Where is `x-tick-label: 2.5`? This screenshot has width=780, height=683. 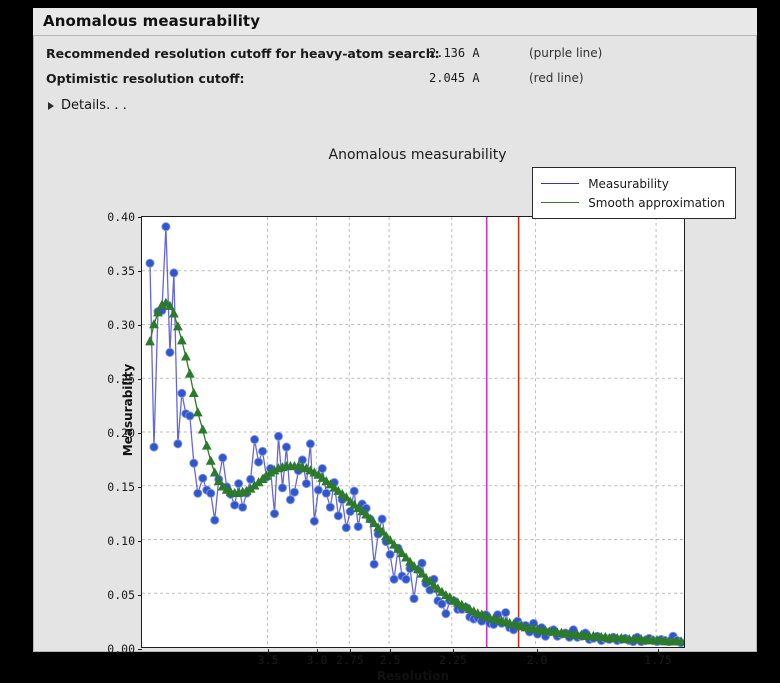
x-tick-label: 2.5 is located at coordinates (390, 660).